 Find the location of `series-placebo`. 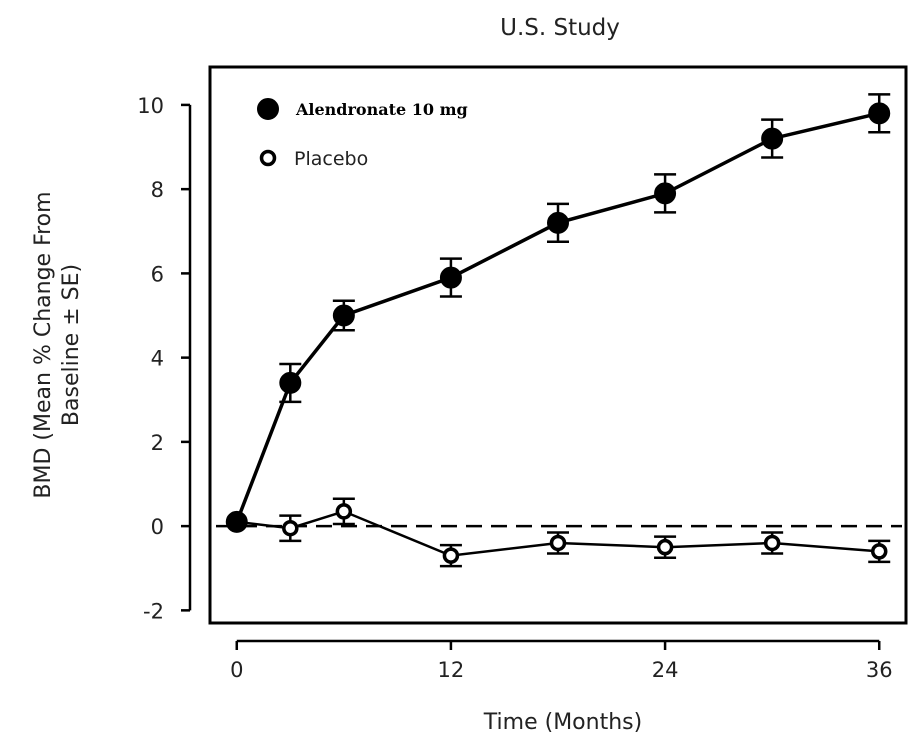

series-placebo is located at coordinates (559, 532).